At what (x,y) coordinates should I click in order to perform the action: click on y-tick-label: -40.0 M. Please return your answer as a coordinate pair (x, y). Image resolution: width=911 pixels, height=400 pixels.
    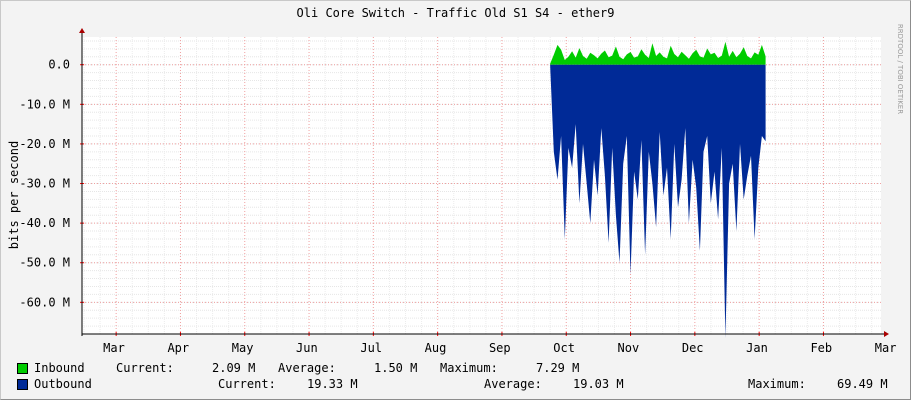
    Looking at the image, I should click on (44, 223).